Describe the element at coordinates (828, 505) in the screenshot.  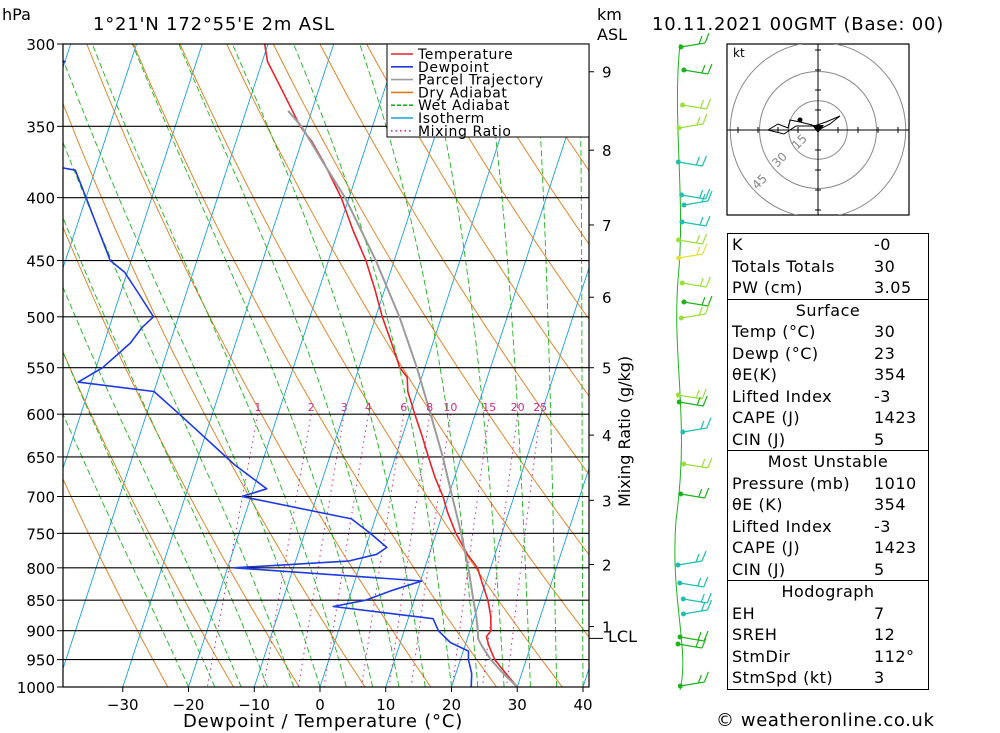
I see `index-row: θE (K) 354` at that location.